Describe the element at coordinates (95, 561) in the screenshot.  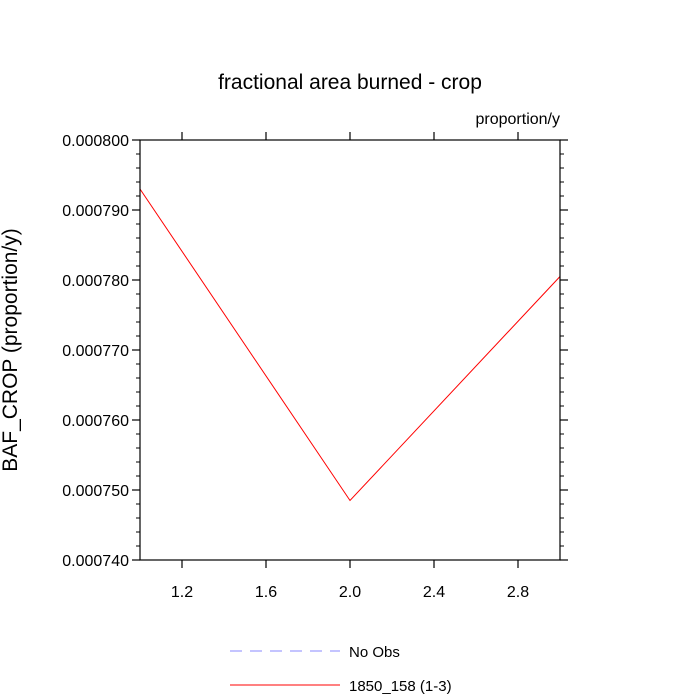
I see `y-tick-label: 0.000740` at that location.